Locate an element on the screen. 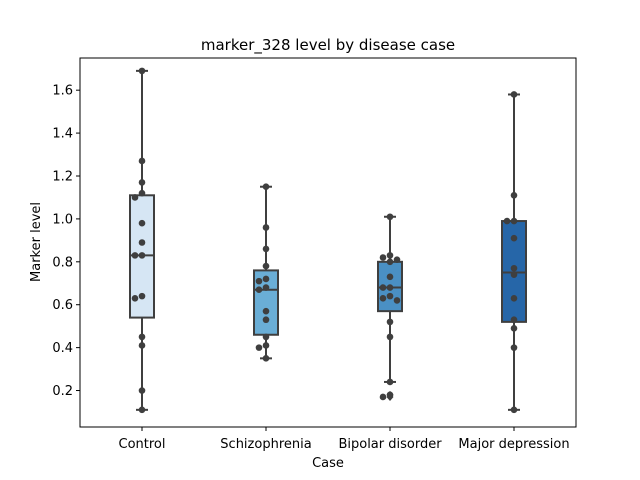  x-tick-label: Control is located at coordinates (142, 444).